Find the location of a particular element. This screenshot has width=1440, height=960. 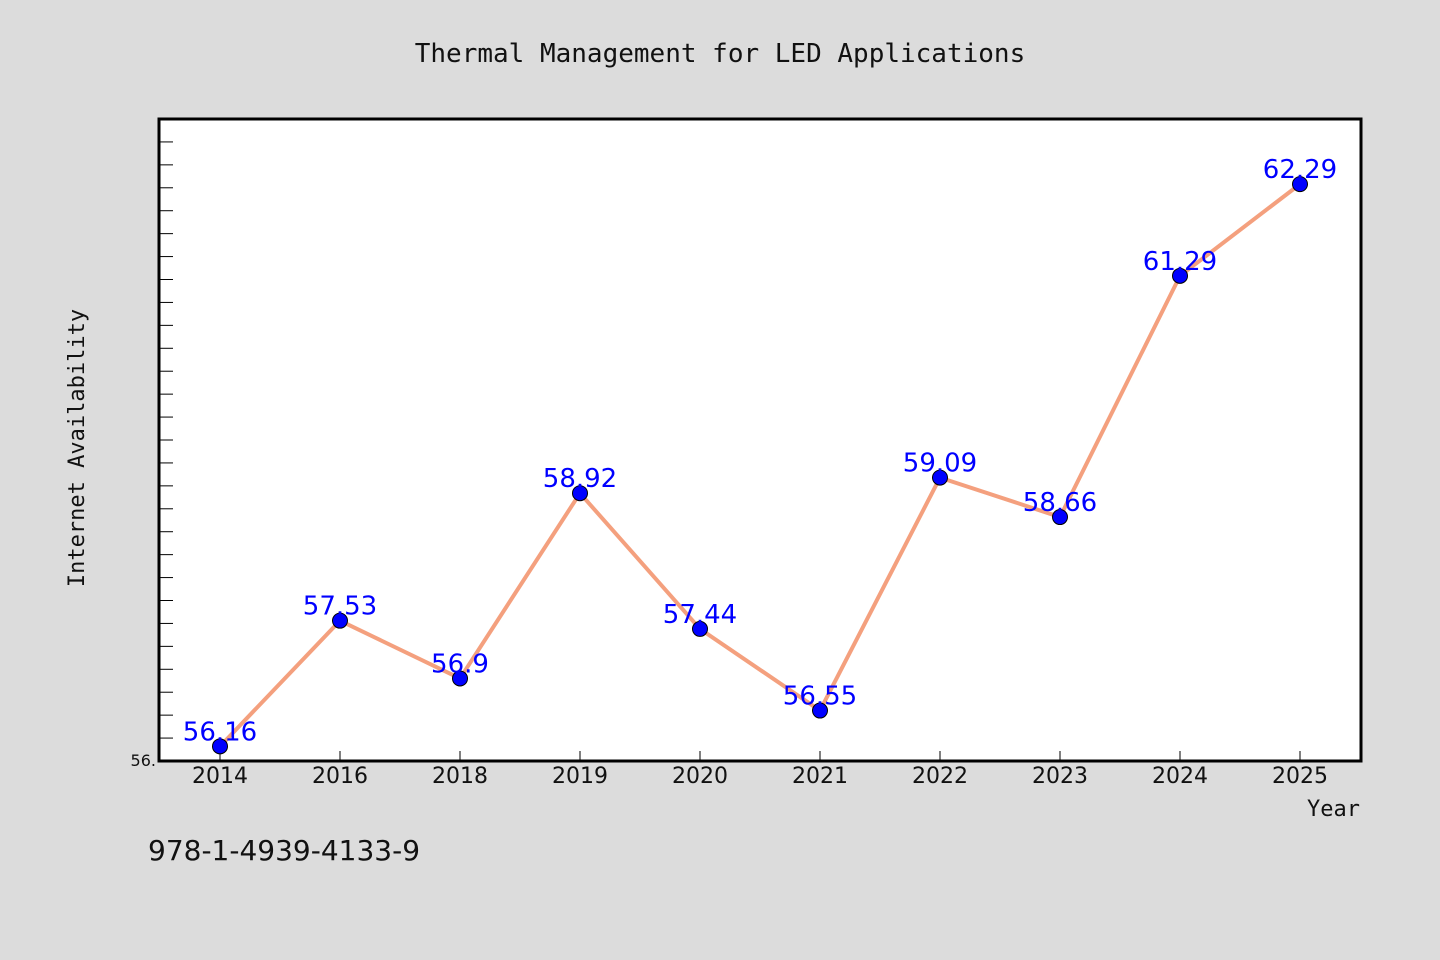

x-tick-label: 2024 is located at coordinates (1180, 776).